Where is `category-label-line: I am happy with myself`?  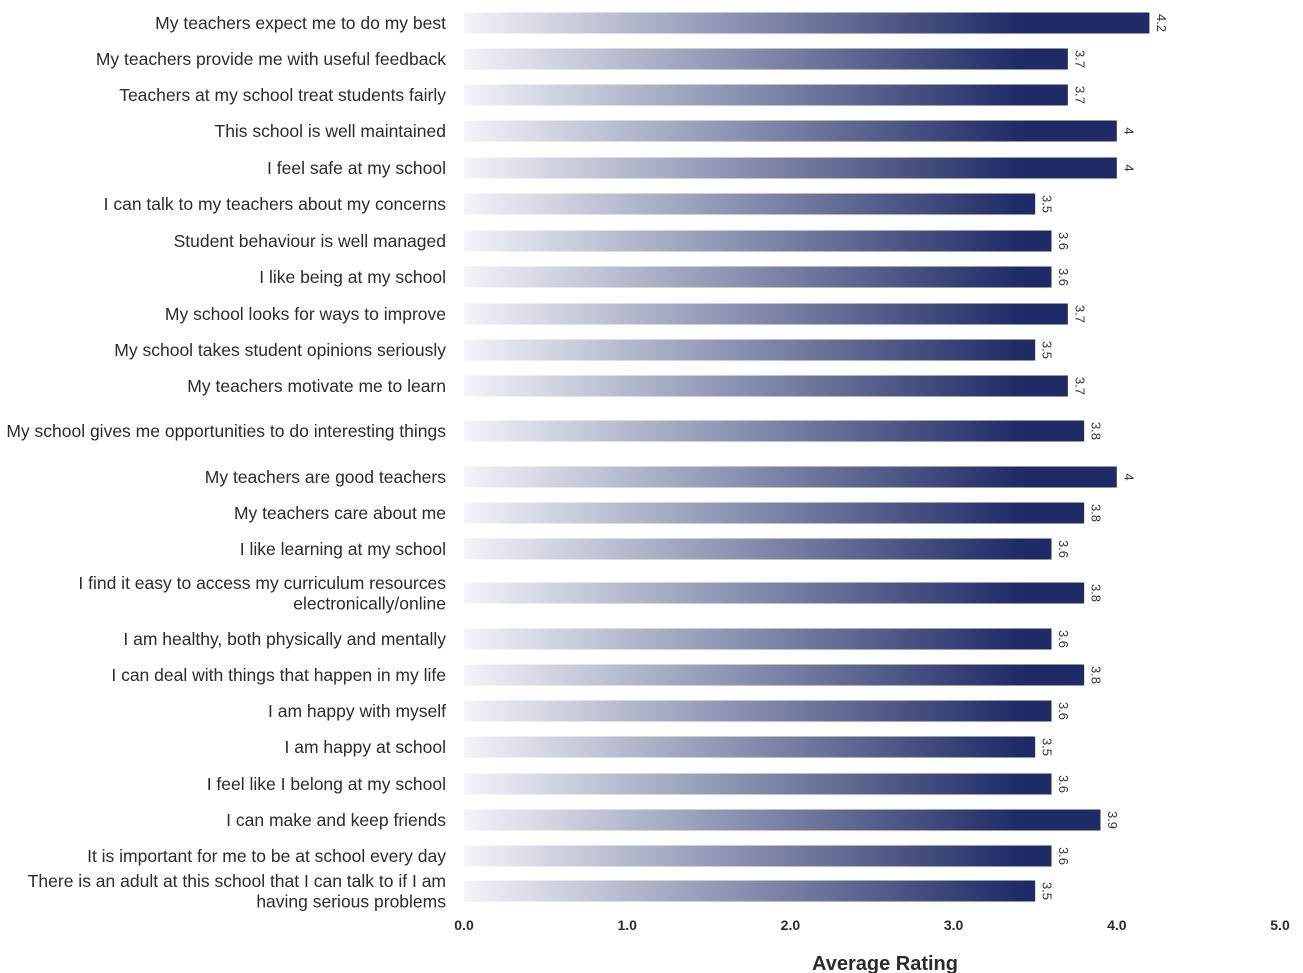
category-label-line: I am happy with myself is located at coordinates (357, 711).